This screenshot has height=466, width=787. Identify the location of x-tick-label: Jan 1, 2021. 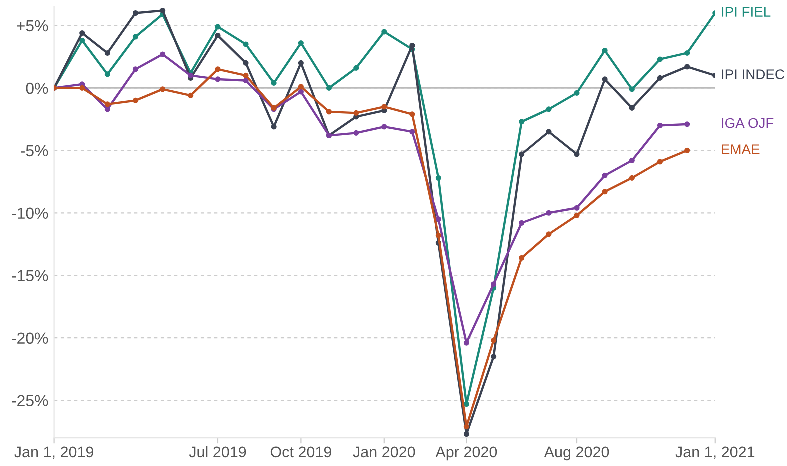
(715, 453).